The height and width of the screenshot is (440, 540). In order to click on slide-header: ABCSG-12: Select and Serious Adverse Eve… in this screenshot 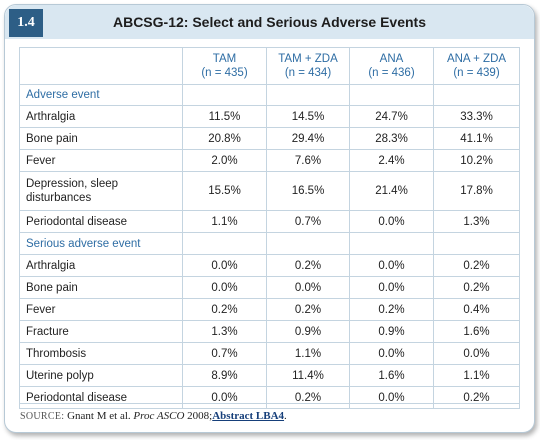, I will do `click(269, 22)`.